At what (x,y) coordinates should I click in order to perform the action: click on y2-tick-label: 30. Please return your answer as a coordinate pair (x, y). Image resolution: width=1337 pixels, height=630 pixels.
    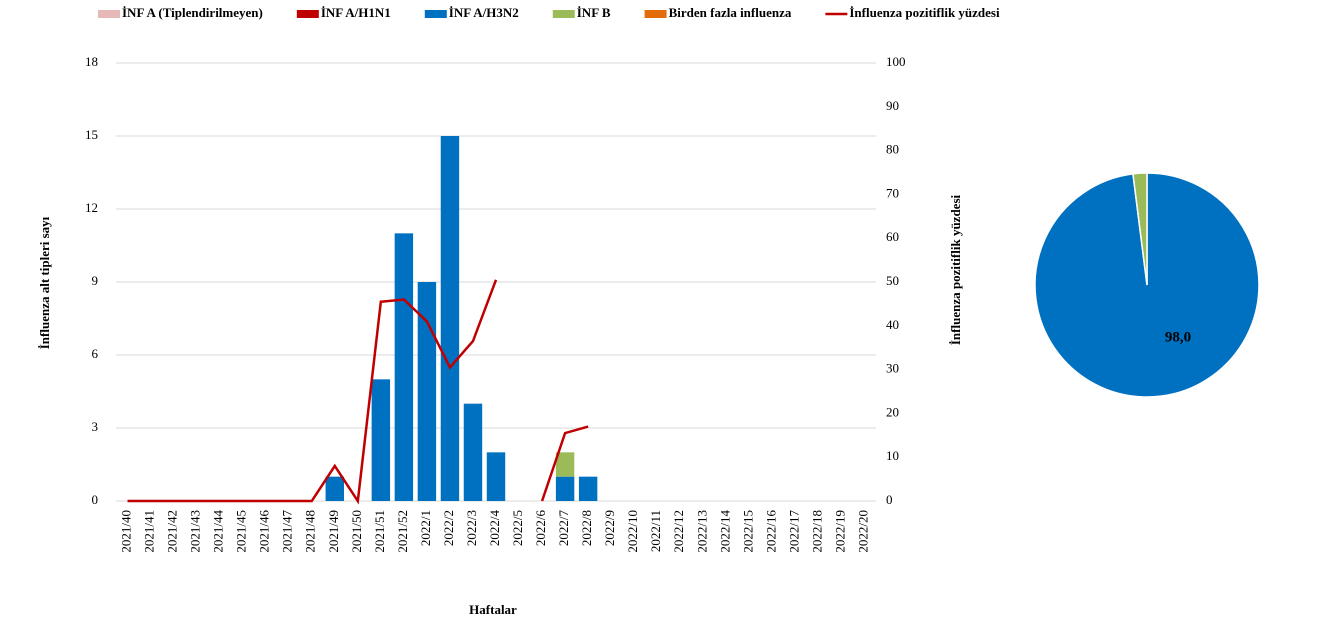
    Looking at the image, I should click on (892, 368).